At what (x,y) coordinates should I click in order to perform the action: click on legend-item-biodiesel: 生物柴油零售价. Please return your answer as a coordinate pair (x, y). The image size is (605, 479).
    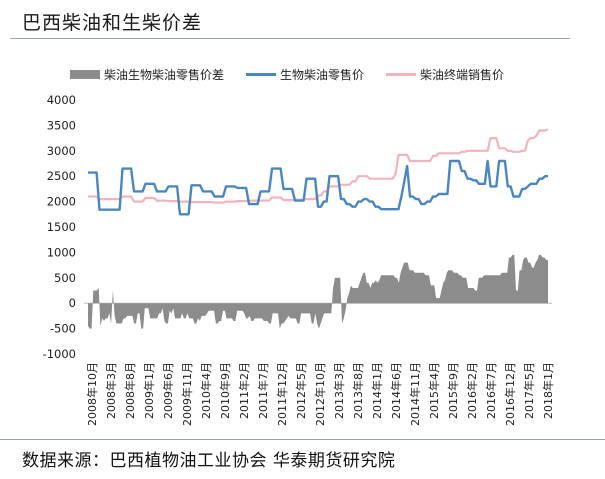
    Looking at the image, I should click on (305, 74).